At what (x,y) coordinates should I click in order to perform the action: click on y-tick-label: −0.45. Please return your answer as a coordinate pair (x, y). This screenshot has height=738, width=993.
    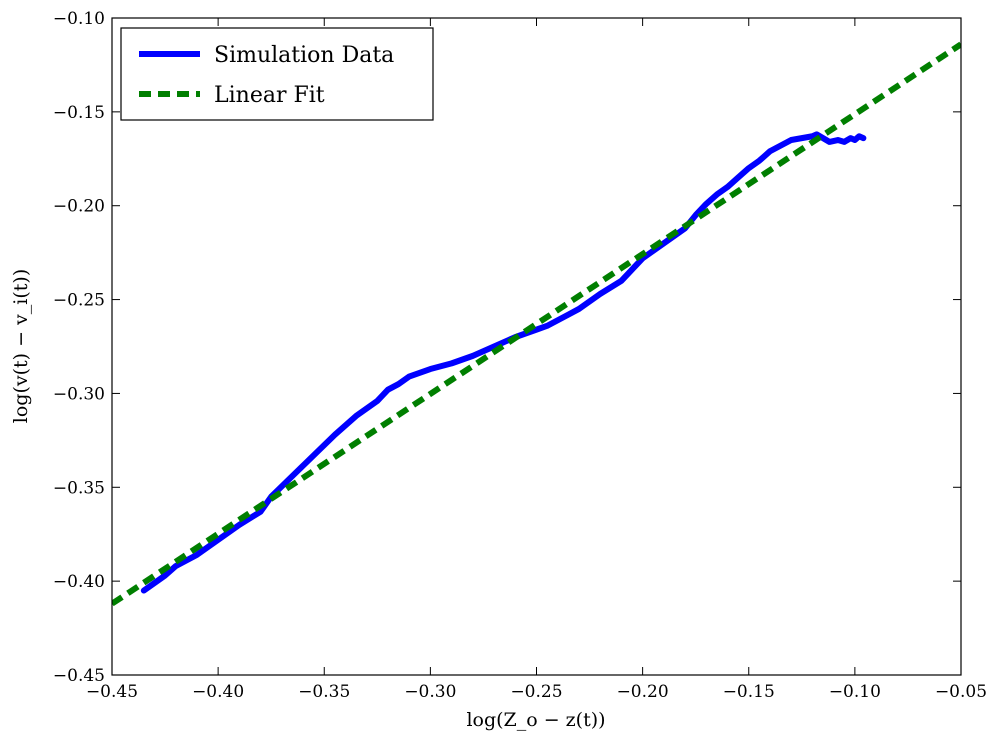
    Looking at the image, I should click on (79, 676).